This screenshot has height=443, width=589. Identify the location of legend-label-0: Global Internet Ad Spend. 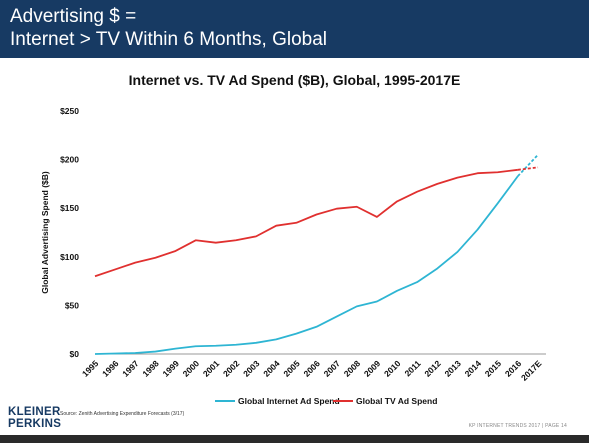
(289, 401).